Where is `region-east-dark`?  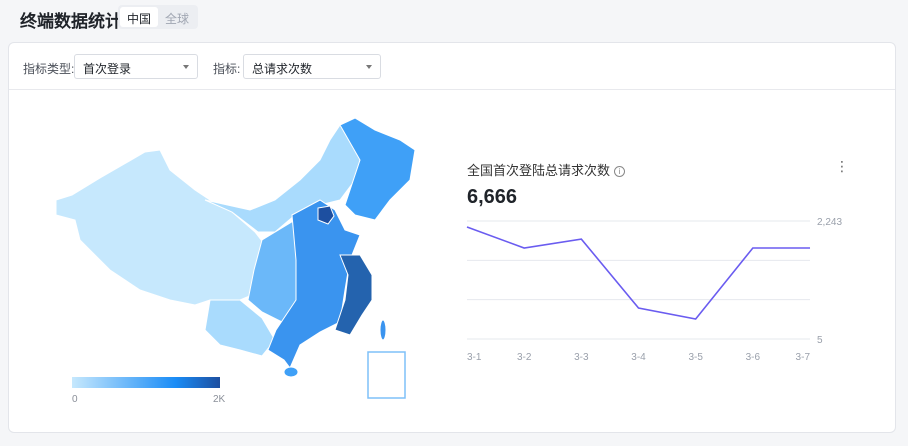 region-east-dark is located at coordinates (353, 295).